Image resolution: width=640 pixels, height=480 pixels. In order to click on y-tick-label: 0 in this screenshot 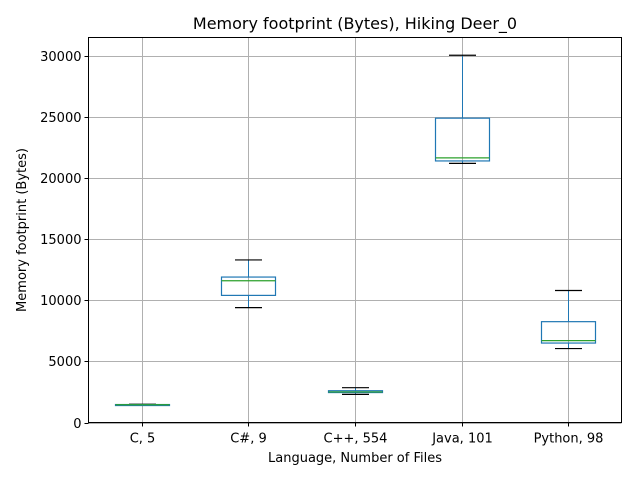, I will do `click(77, 424)`.